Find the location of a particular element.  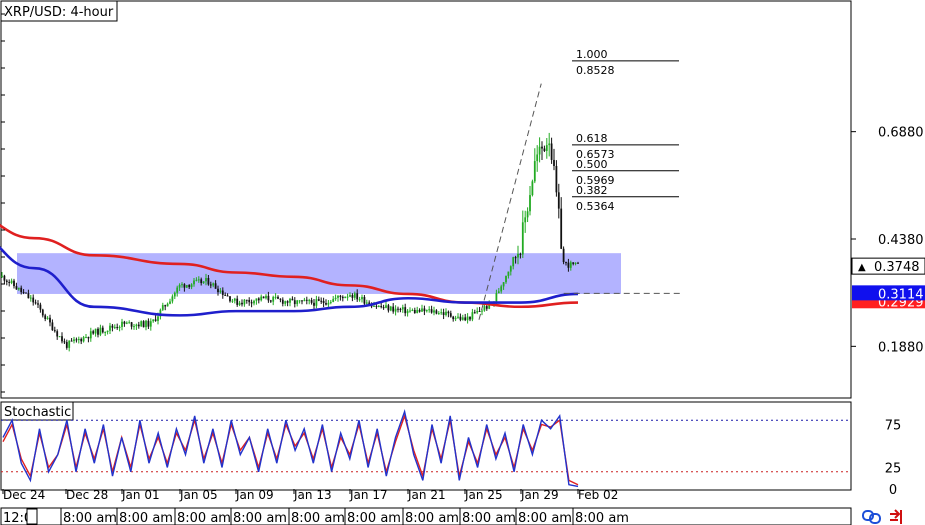

link-icon is located at coordinates (871, 517).